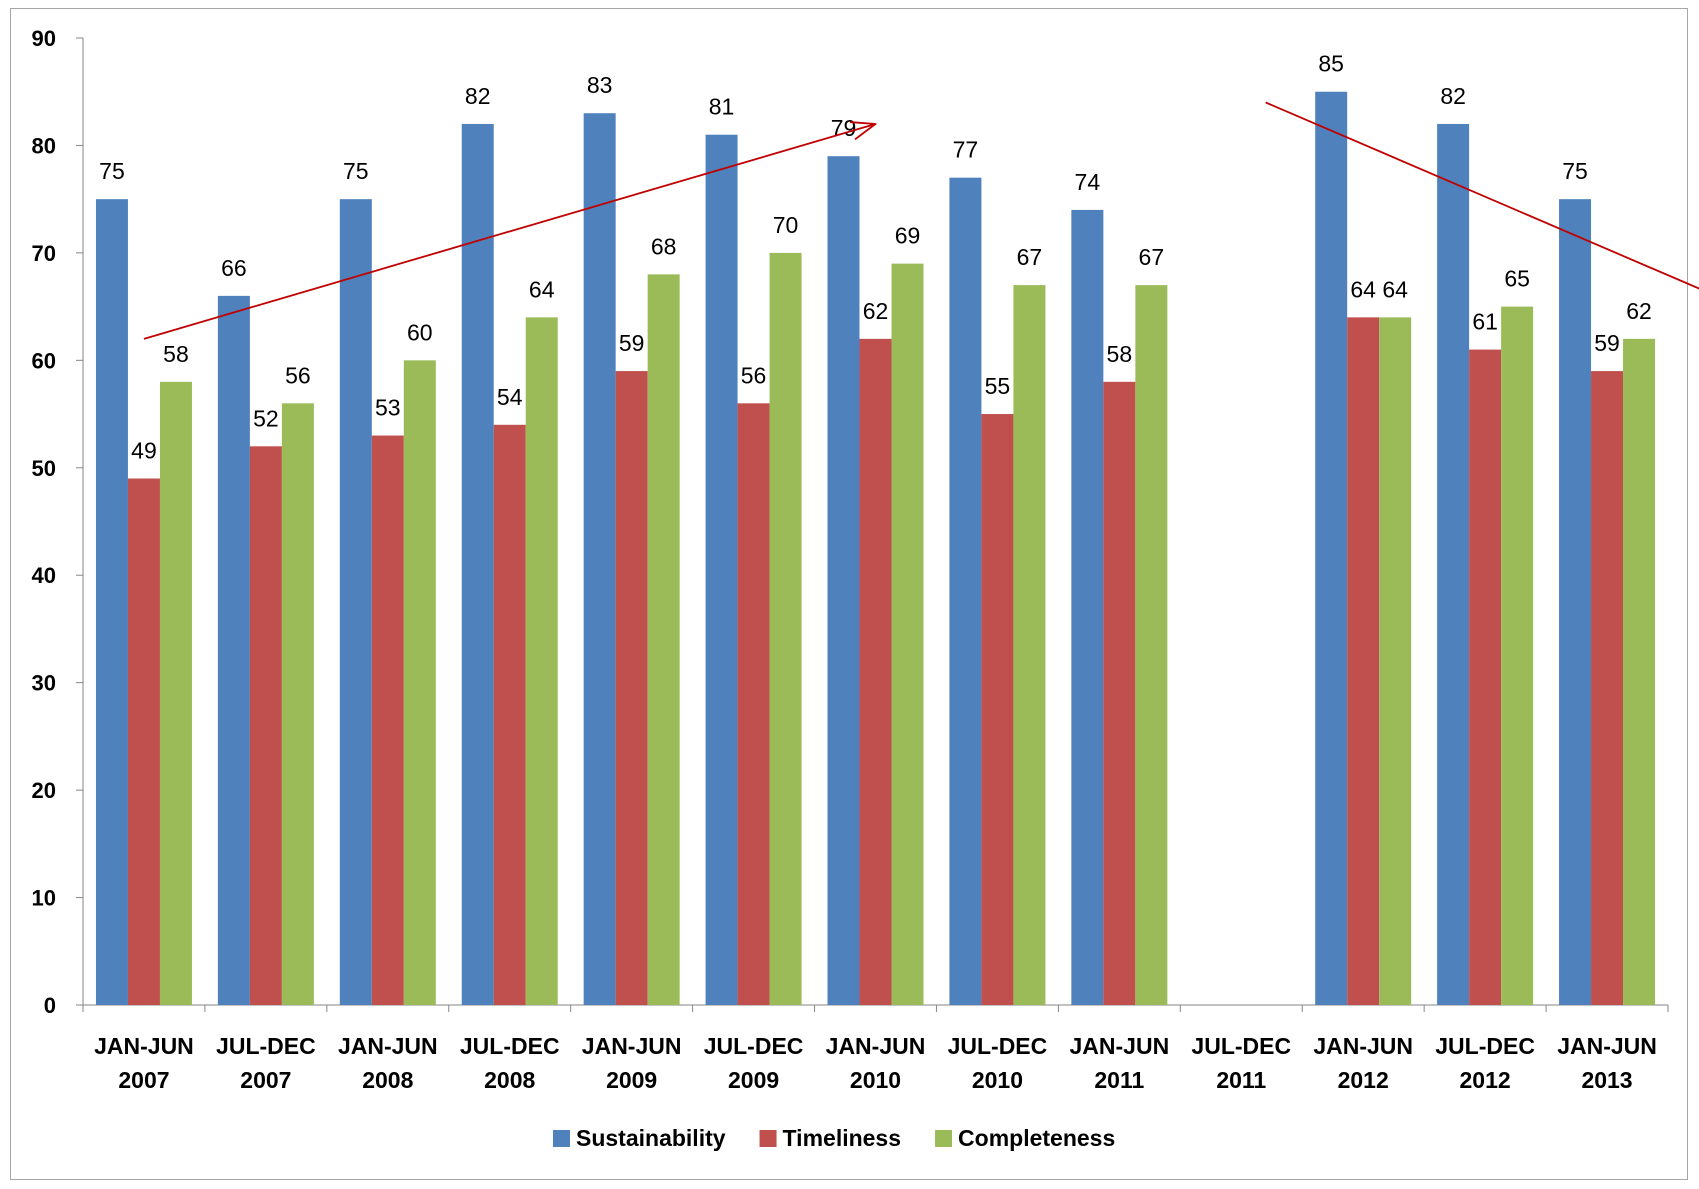 The width and height of the screenshot is (1699, 1189). Describe the element at coordinates (944, 1138) in the screenshot. I see `legend-swatch-completeness` at that location.